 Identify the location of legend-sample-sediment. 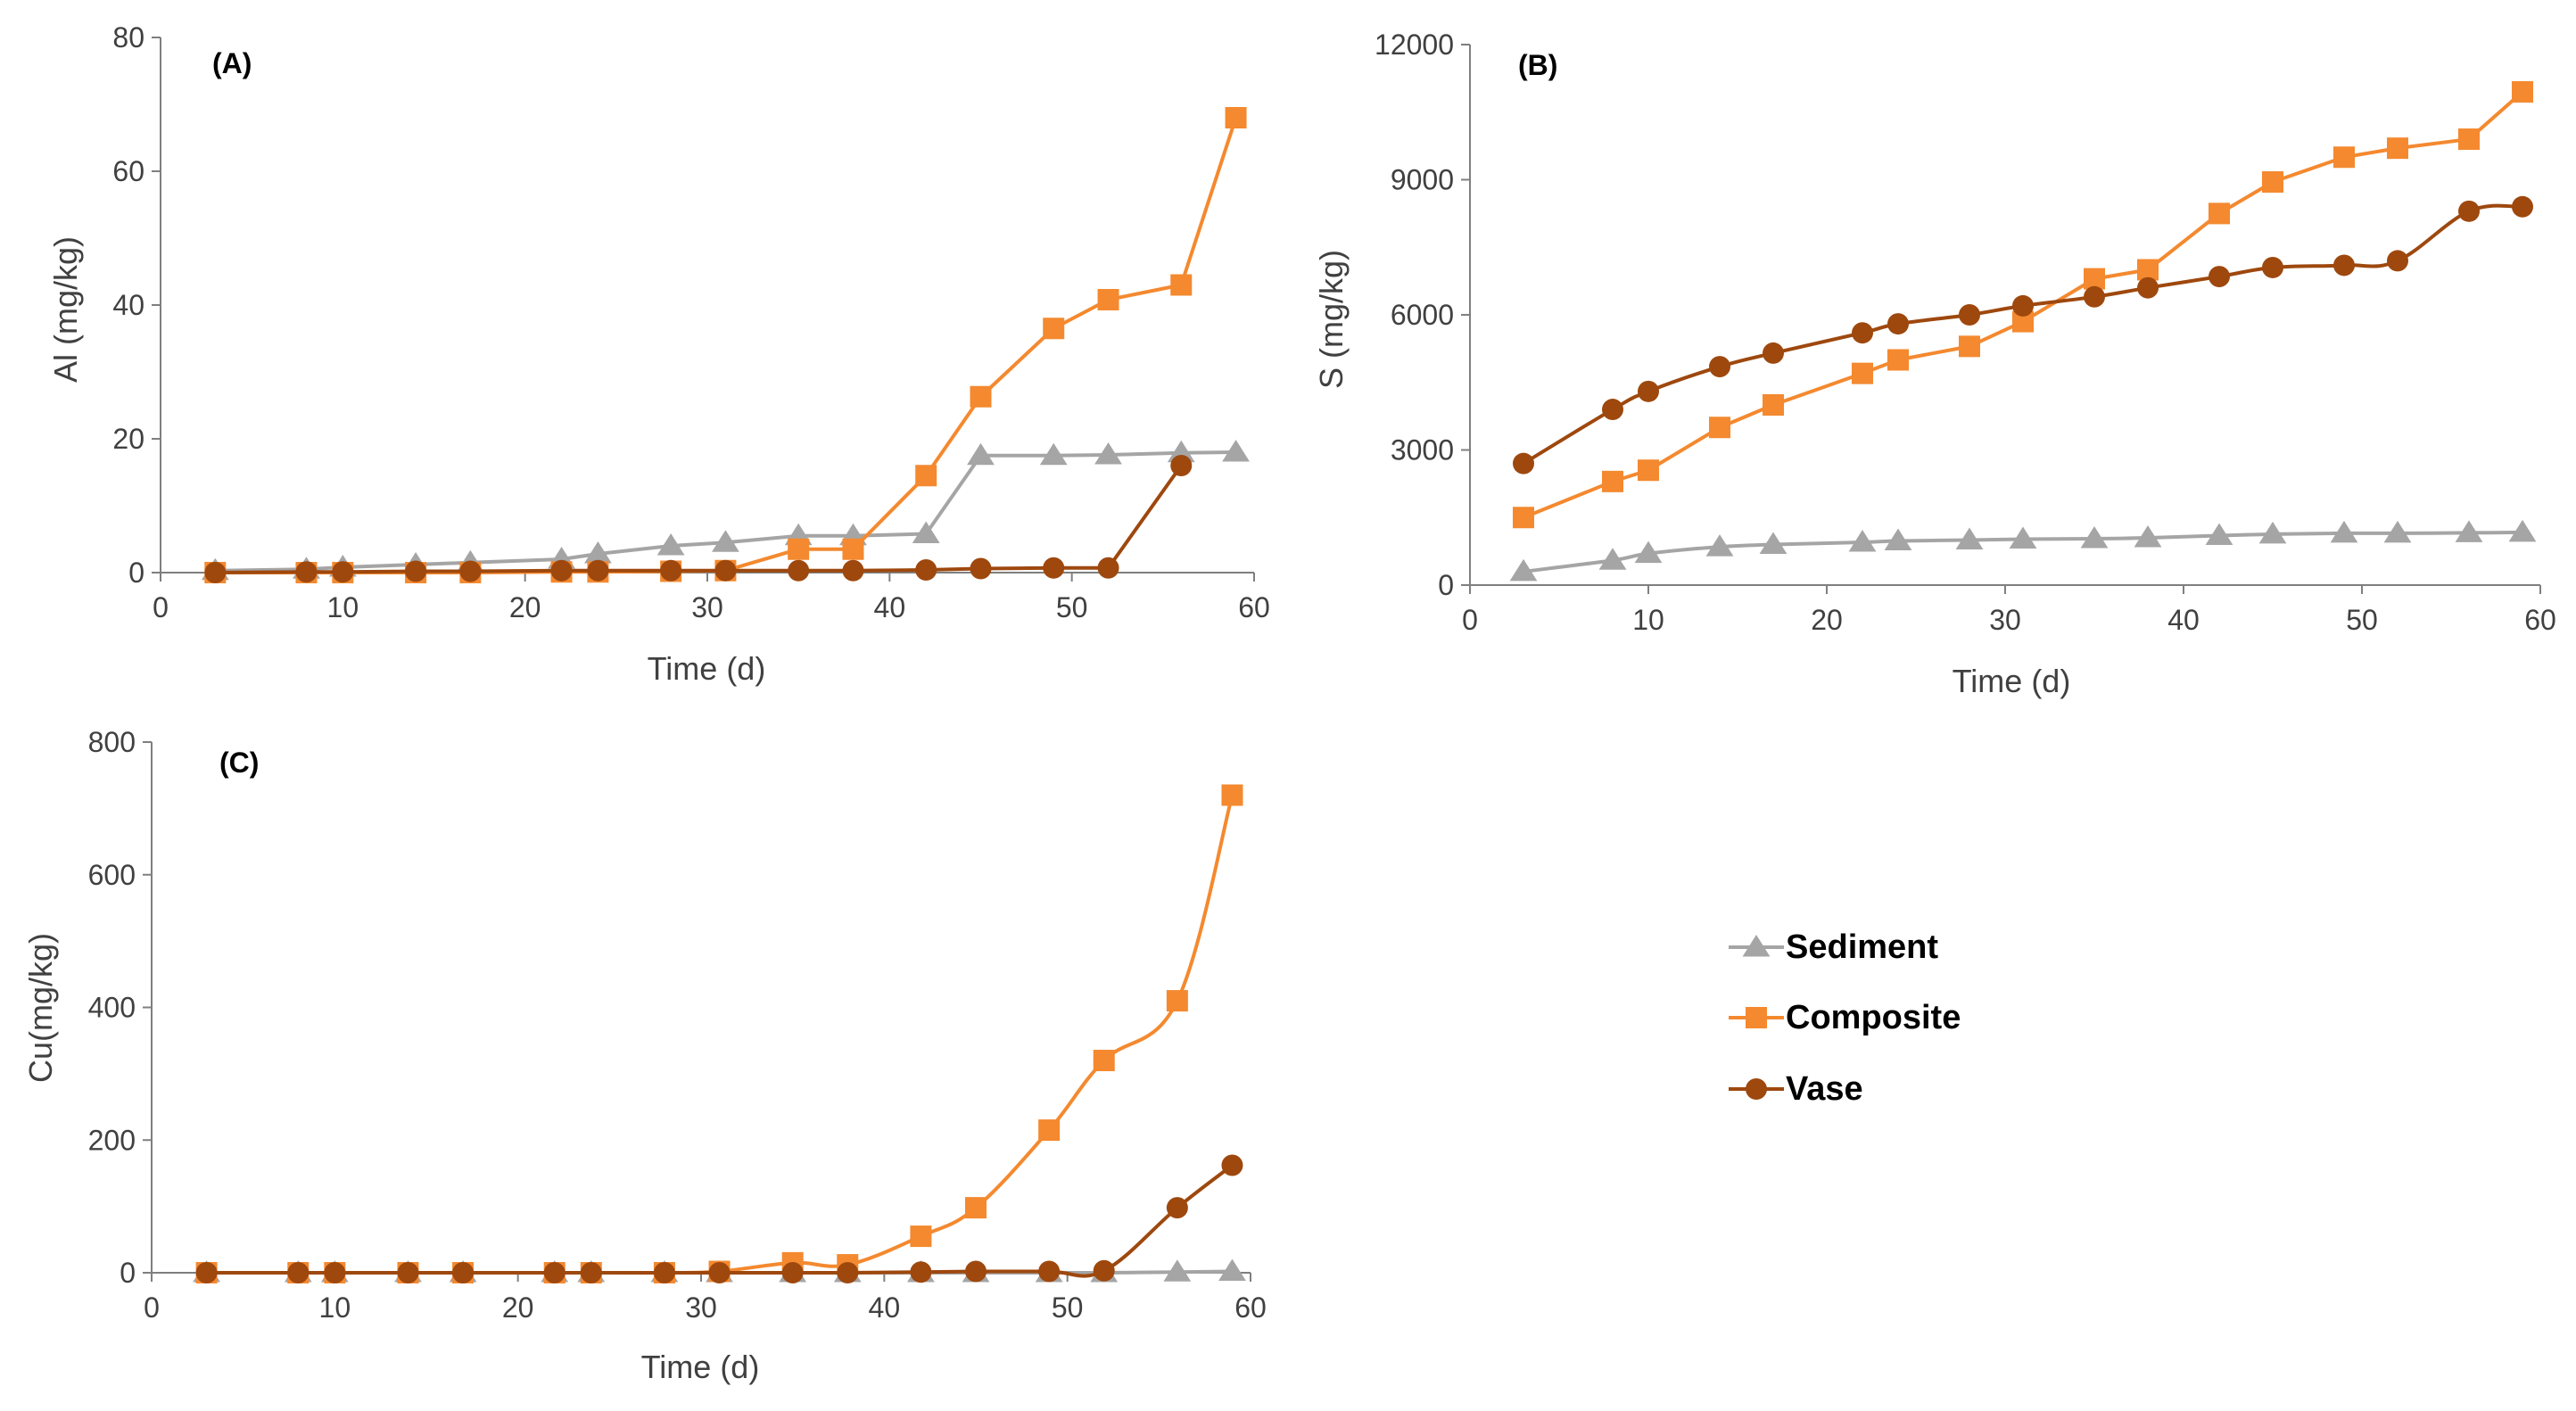
(1756, 946).